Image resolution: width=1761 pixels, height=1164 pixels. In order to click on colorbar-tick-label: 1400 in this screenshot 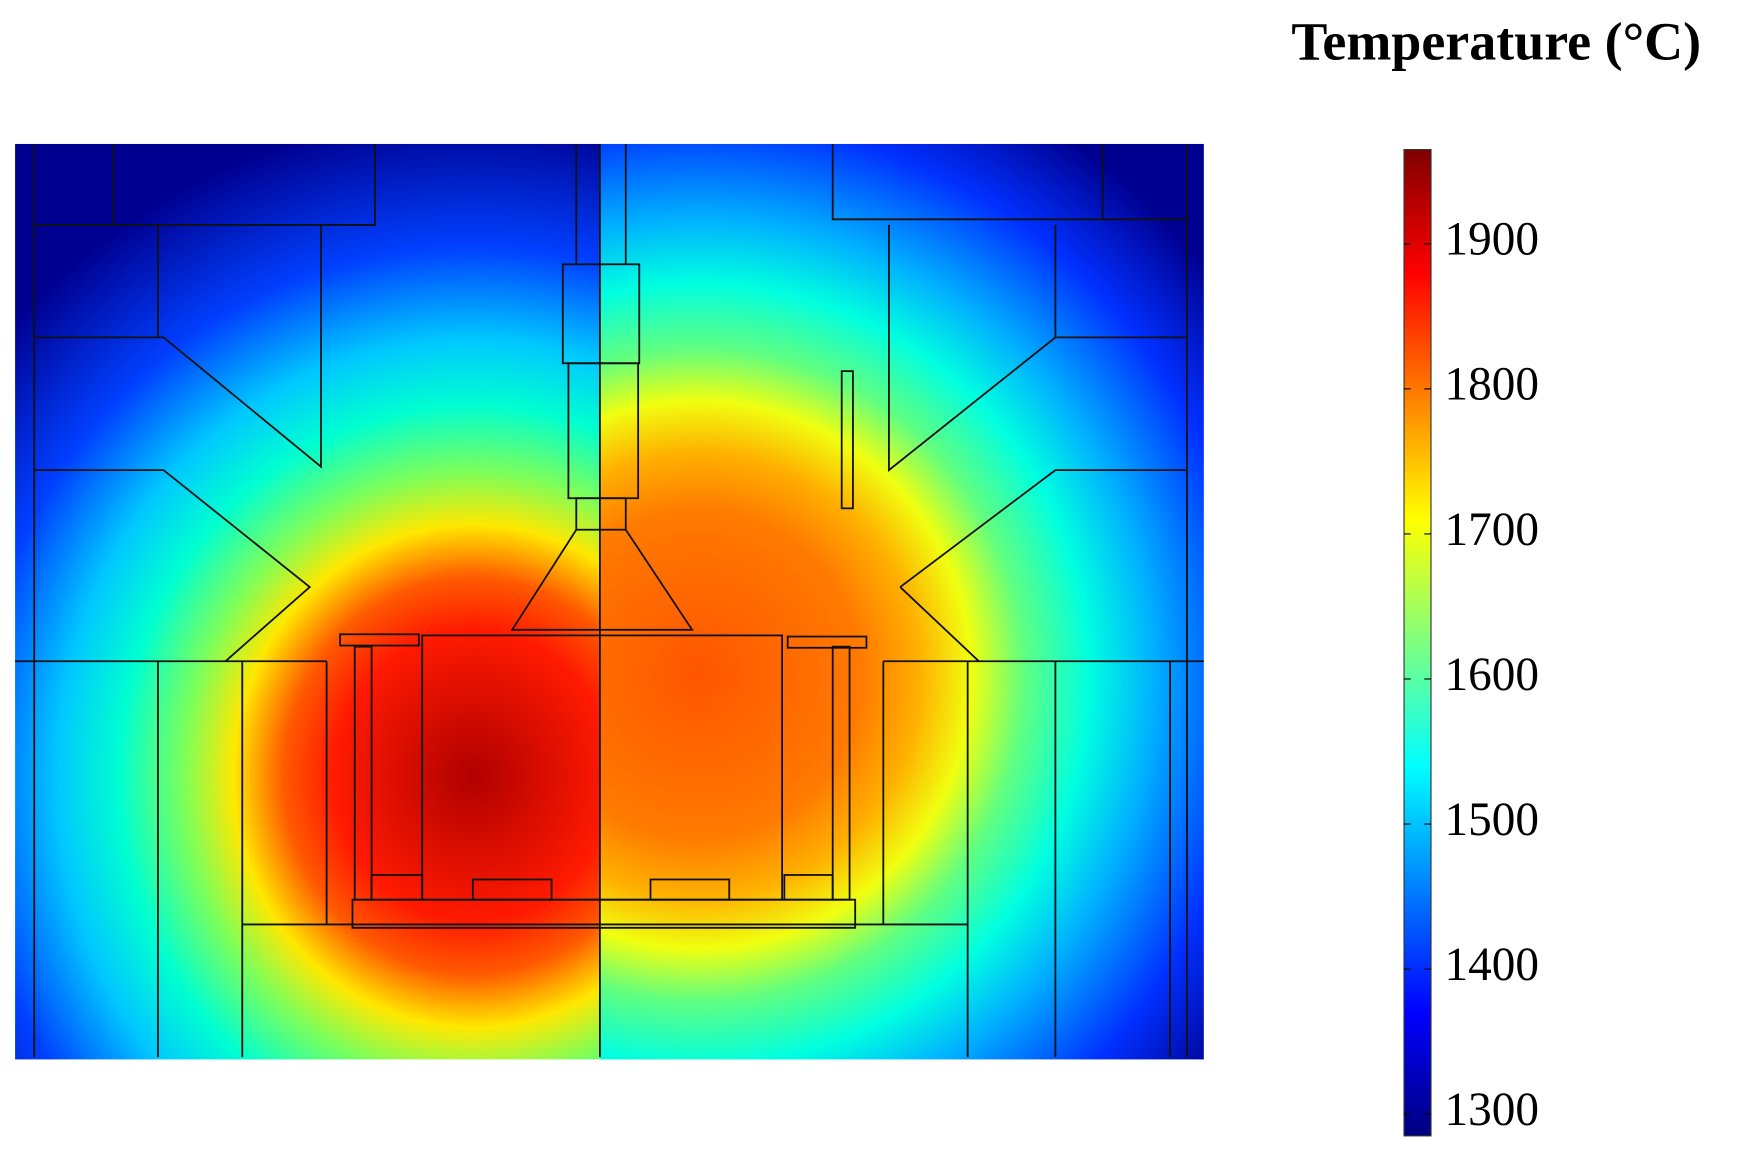, I will do `click(1492, 965)`.